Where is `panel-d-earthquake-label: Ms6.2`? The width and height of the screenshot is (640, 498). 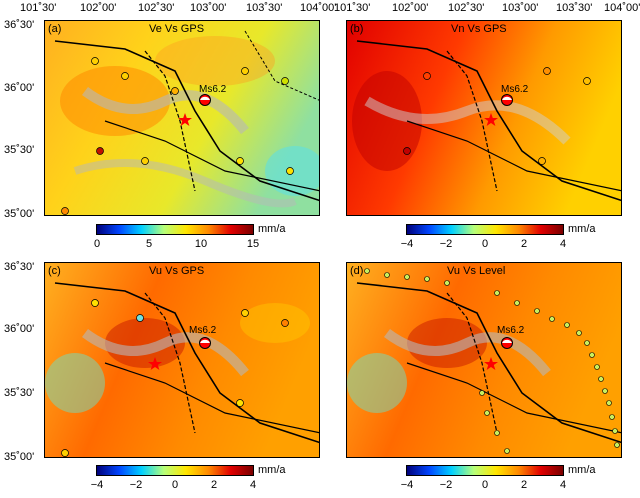 panel-d-earthquake-label: Ms6.2 is located at coordinates (511, 330).